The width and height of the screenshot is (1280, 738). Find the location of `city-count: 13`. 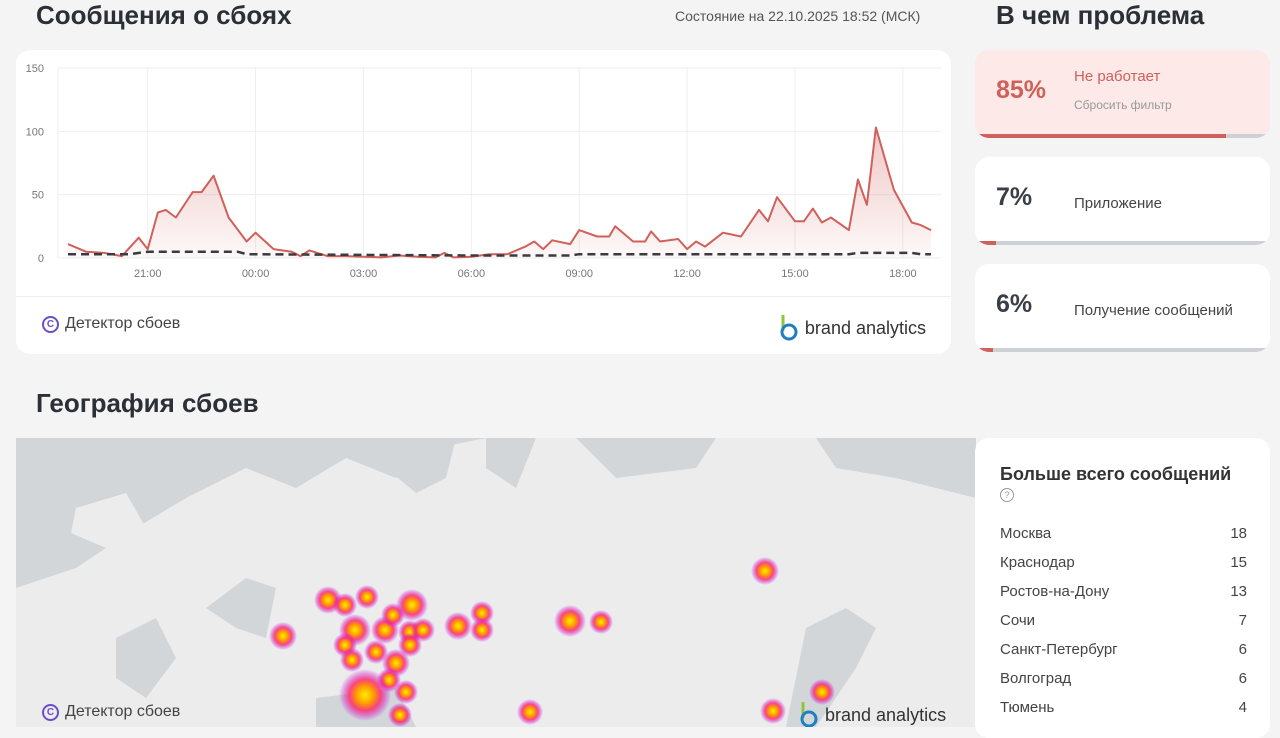

city-count: 13 is located at coordinates (1238, 591).